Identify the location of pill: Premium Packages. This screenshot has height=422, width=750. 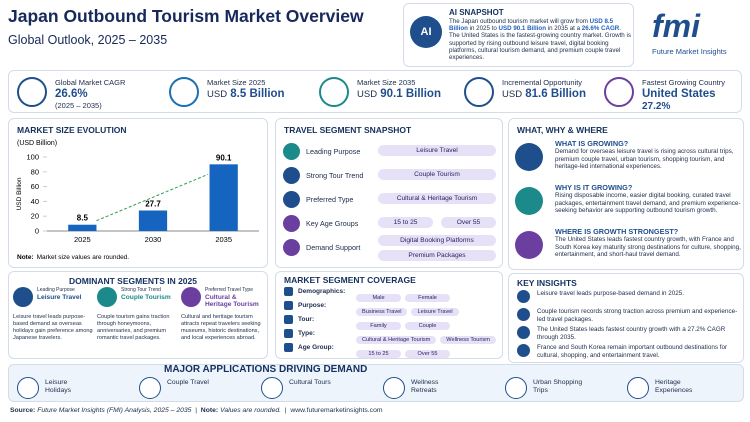
(437, 255).